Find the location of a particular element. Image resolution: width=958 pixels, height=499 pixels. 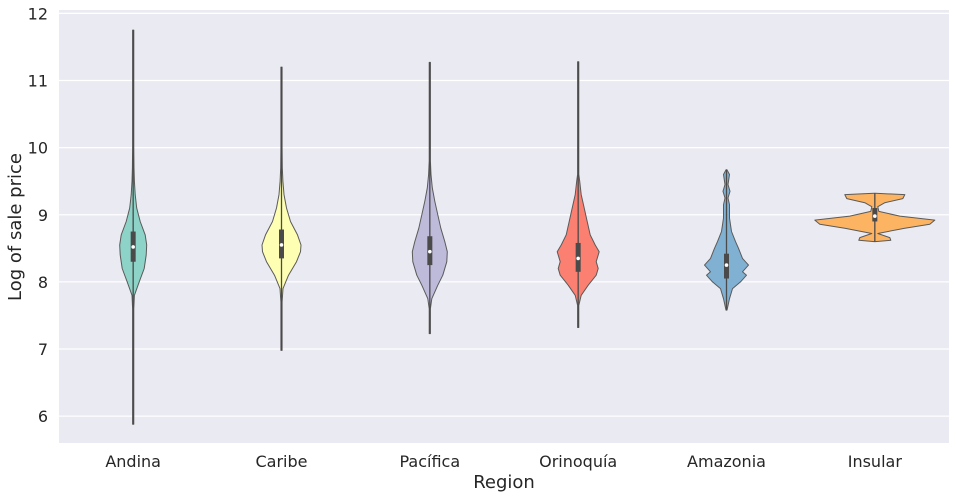

y-axis-title: Log of sale price is located at coordinates (15, 227).